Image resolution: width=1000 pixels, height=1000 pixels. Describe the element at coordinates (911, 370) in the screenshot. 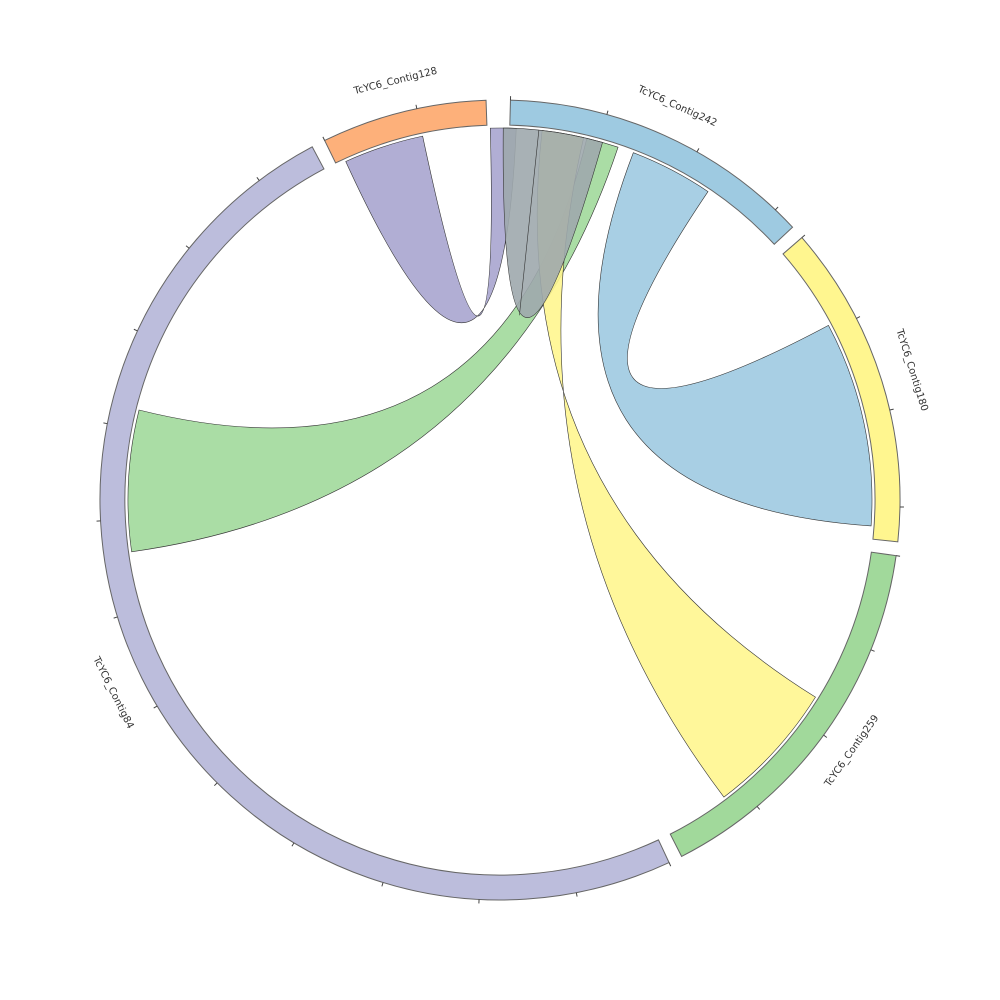

I see `segment-label-c180: TcYC6_Contig180` at that location.